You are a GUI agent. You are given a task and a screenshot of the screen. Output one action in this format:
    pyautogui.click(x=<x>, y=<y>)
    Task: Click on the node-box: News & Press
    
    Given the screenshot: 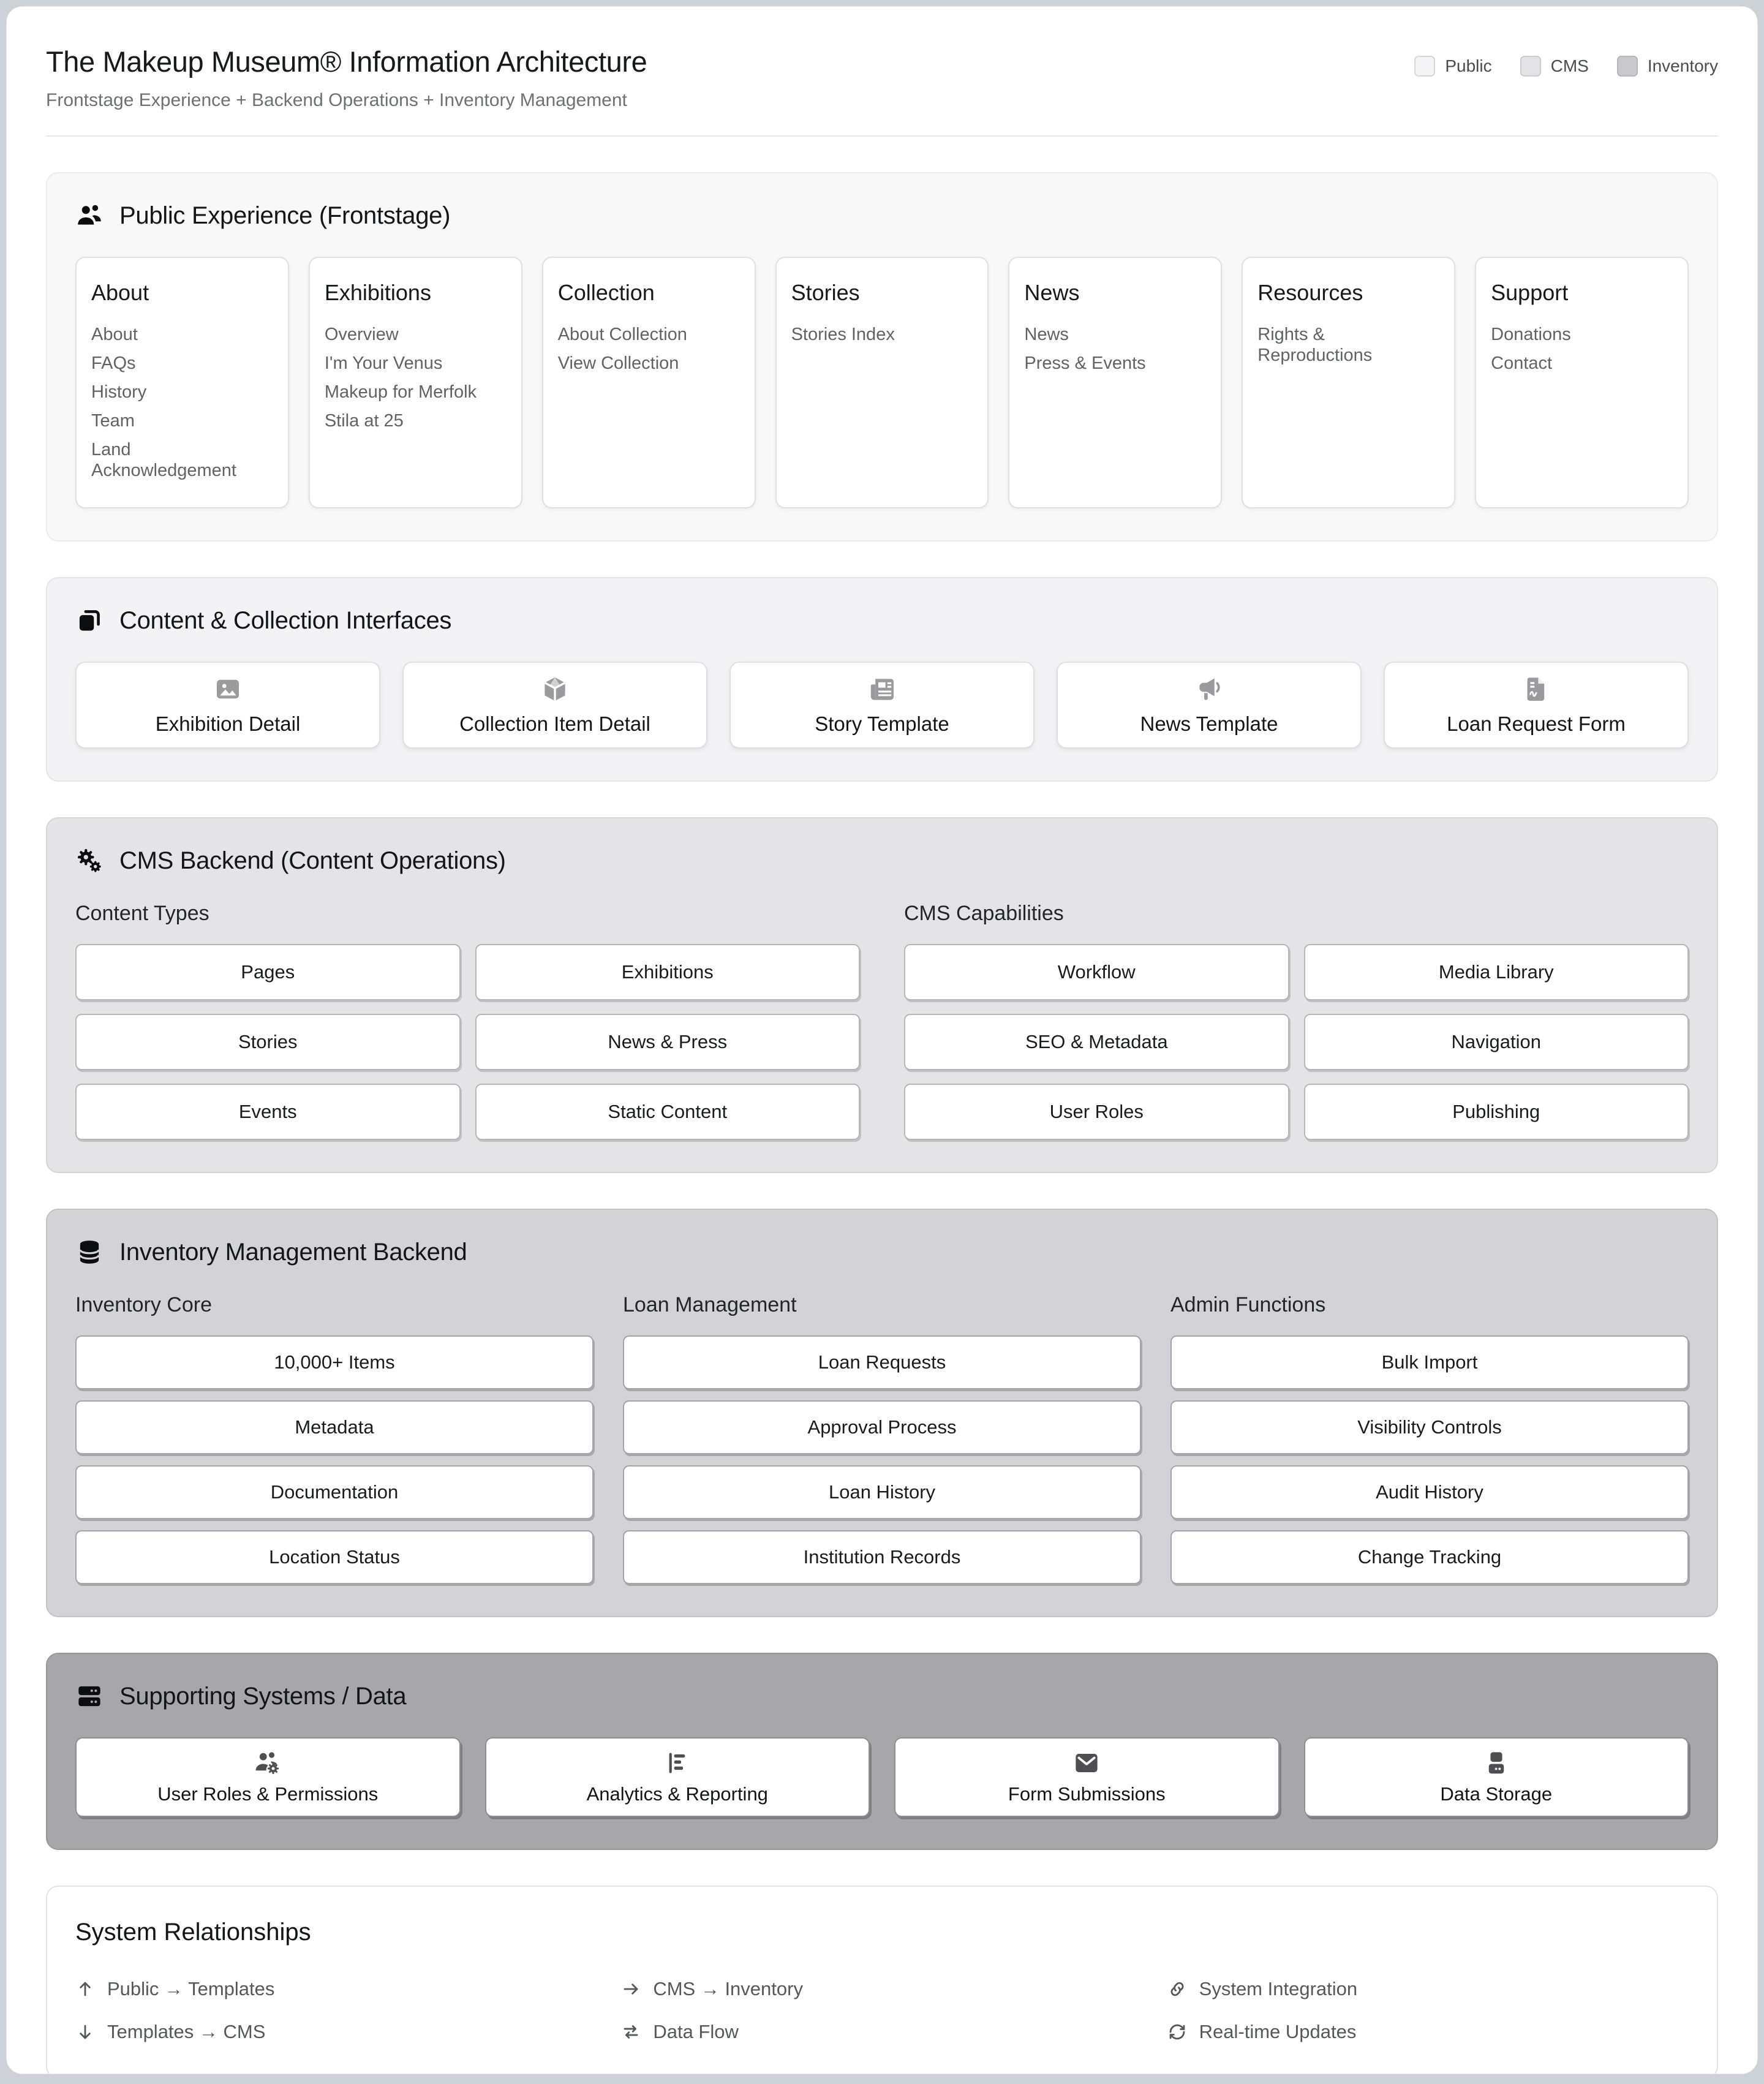 What is the action you would take?
    pyautogui.click(x=668, y=1042)
    